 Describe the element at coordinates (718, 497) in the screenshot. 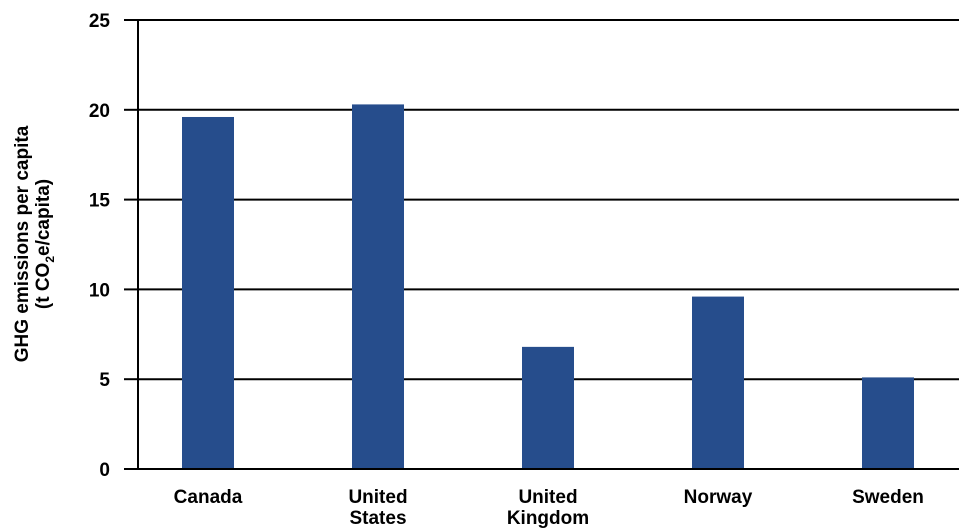

I see `x-tick-label: Norway` at that location.